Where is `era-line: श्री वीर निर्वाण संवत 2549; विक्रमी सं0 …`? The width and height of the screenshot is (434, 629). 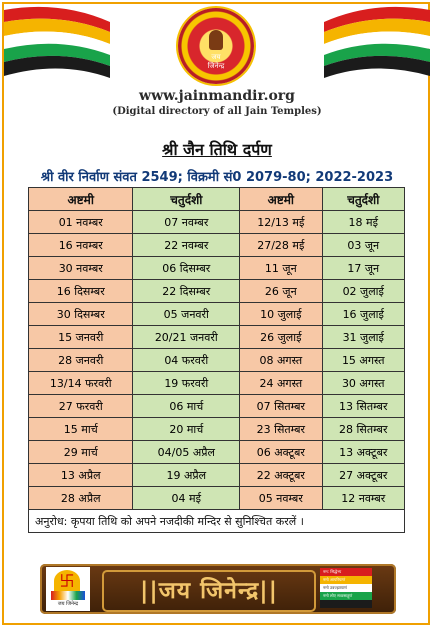
era-line: श्री वीर निर्वाण संवत 2549; विक्रमी सं0 … is located at coordinates (217, 177).